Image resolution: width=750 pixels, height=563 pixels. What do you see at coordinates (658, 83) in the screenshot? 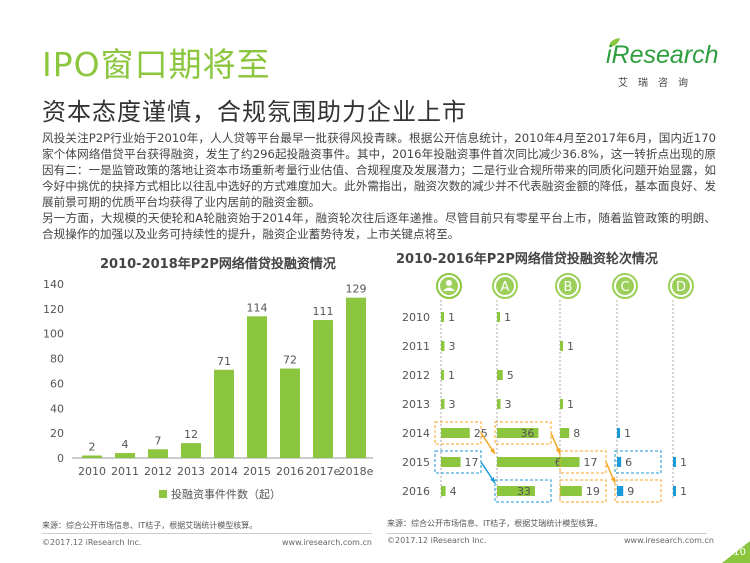
I see `logo-subtitle: 艾瑞咨询` at bounding box center [658, 83].